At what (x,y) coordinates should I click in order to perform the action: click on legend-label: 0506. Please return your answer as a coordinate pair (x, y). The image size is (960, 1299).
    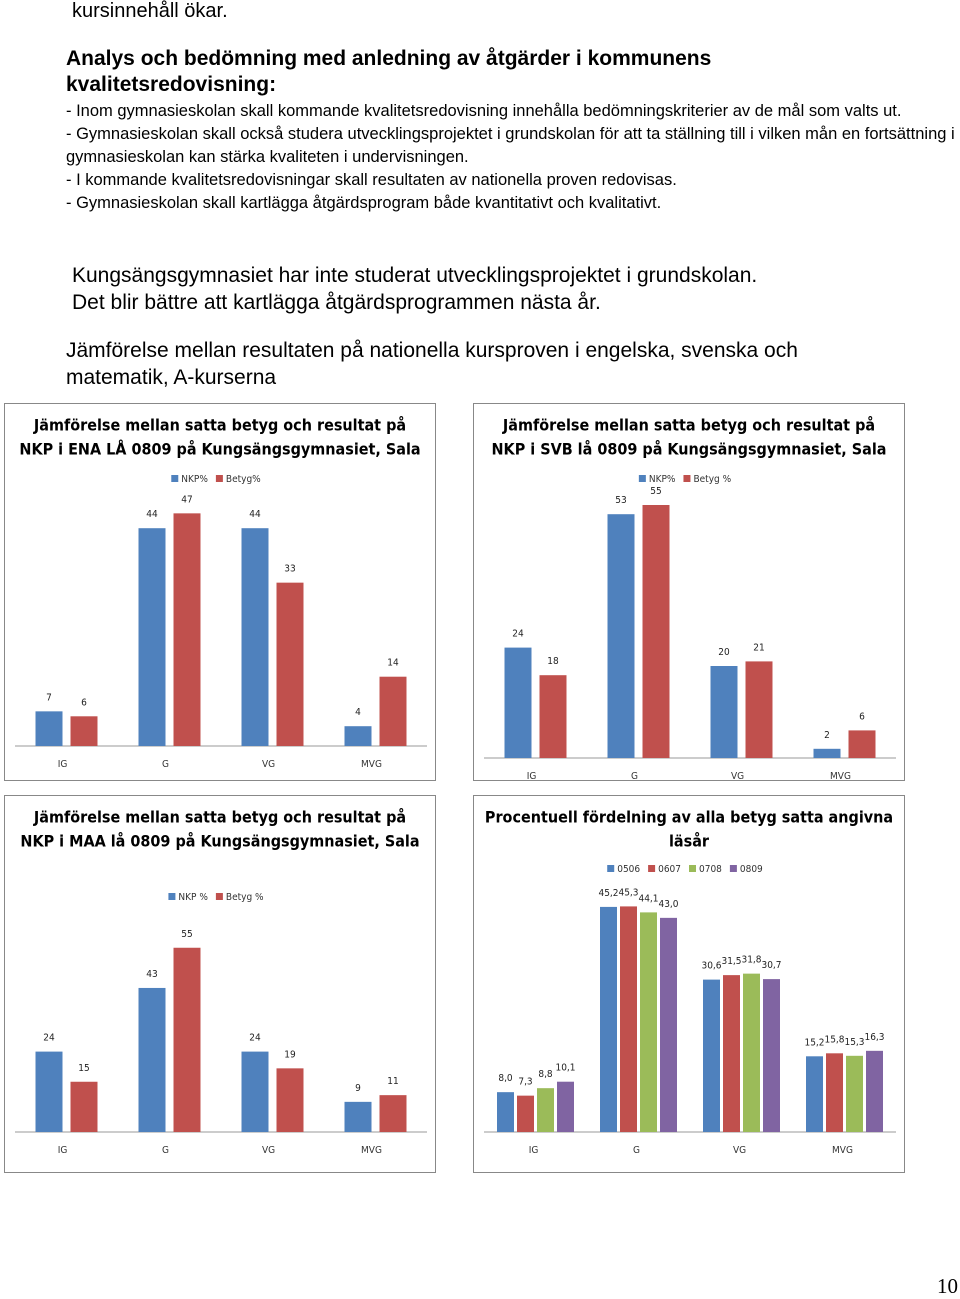
    Looking at the image, I should click on (628, 869).